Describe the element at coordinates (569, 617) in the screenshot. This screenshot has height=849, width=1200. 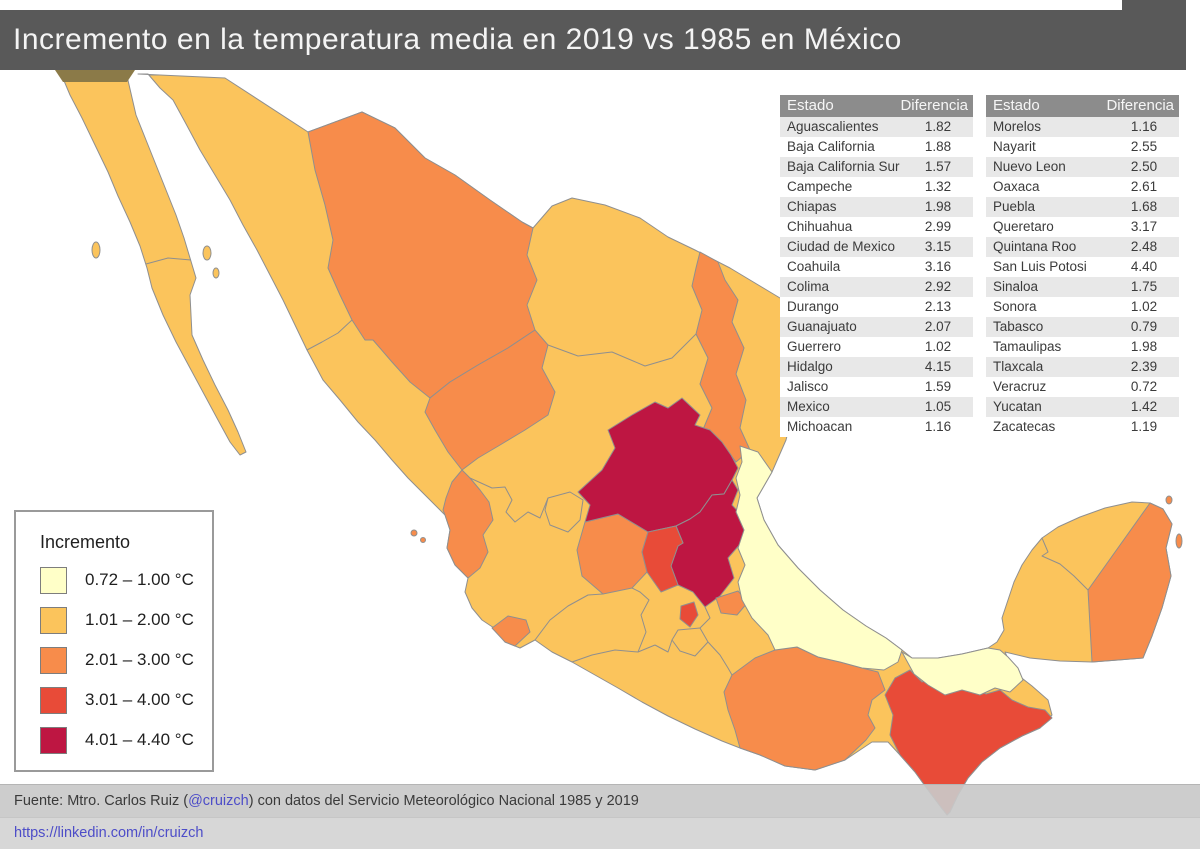
I see `border-jalisco-michoacan` at that location.